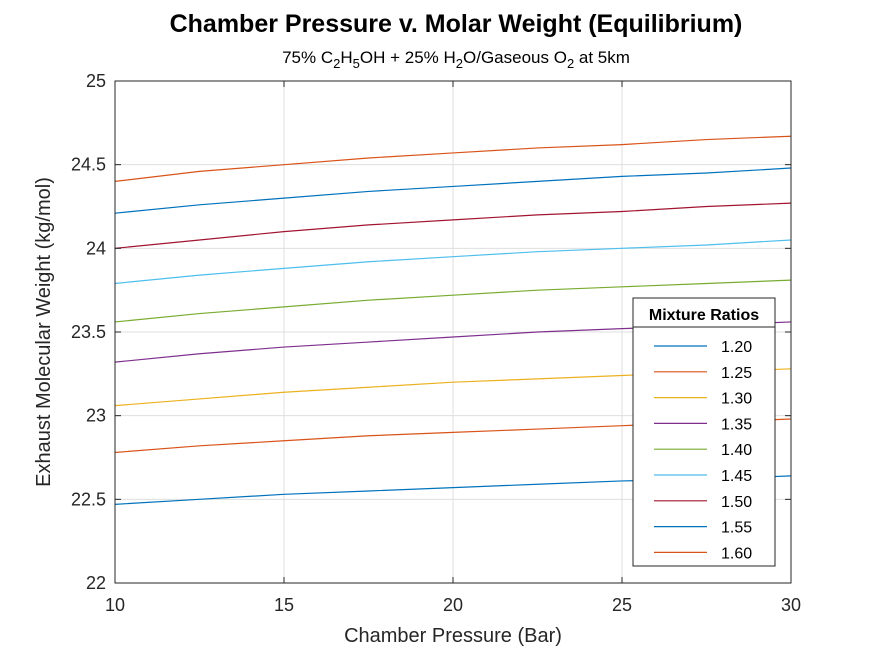 This screenshot has height=656, width=875. What do you see at coordinates (456, 59) in the screenshot?
I see `chart-subtitle: 75% C2H5OH + 25% H2O/Gaseous O2 at 5km` at bounding box center [456, 59].